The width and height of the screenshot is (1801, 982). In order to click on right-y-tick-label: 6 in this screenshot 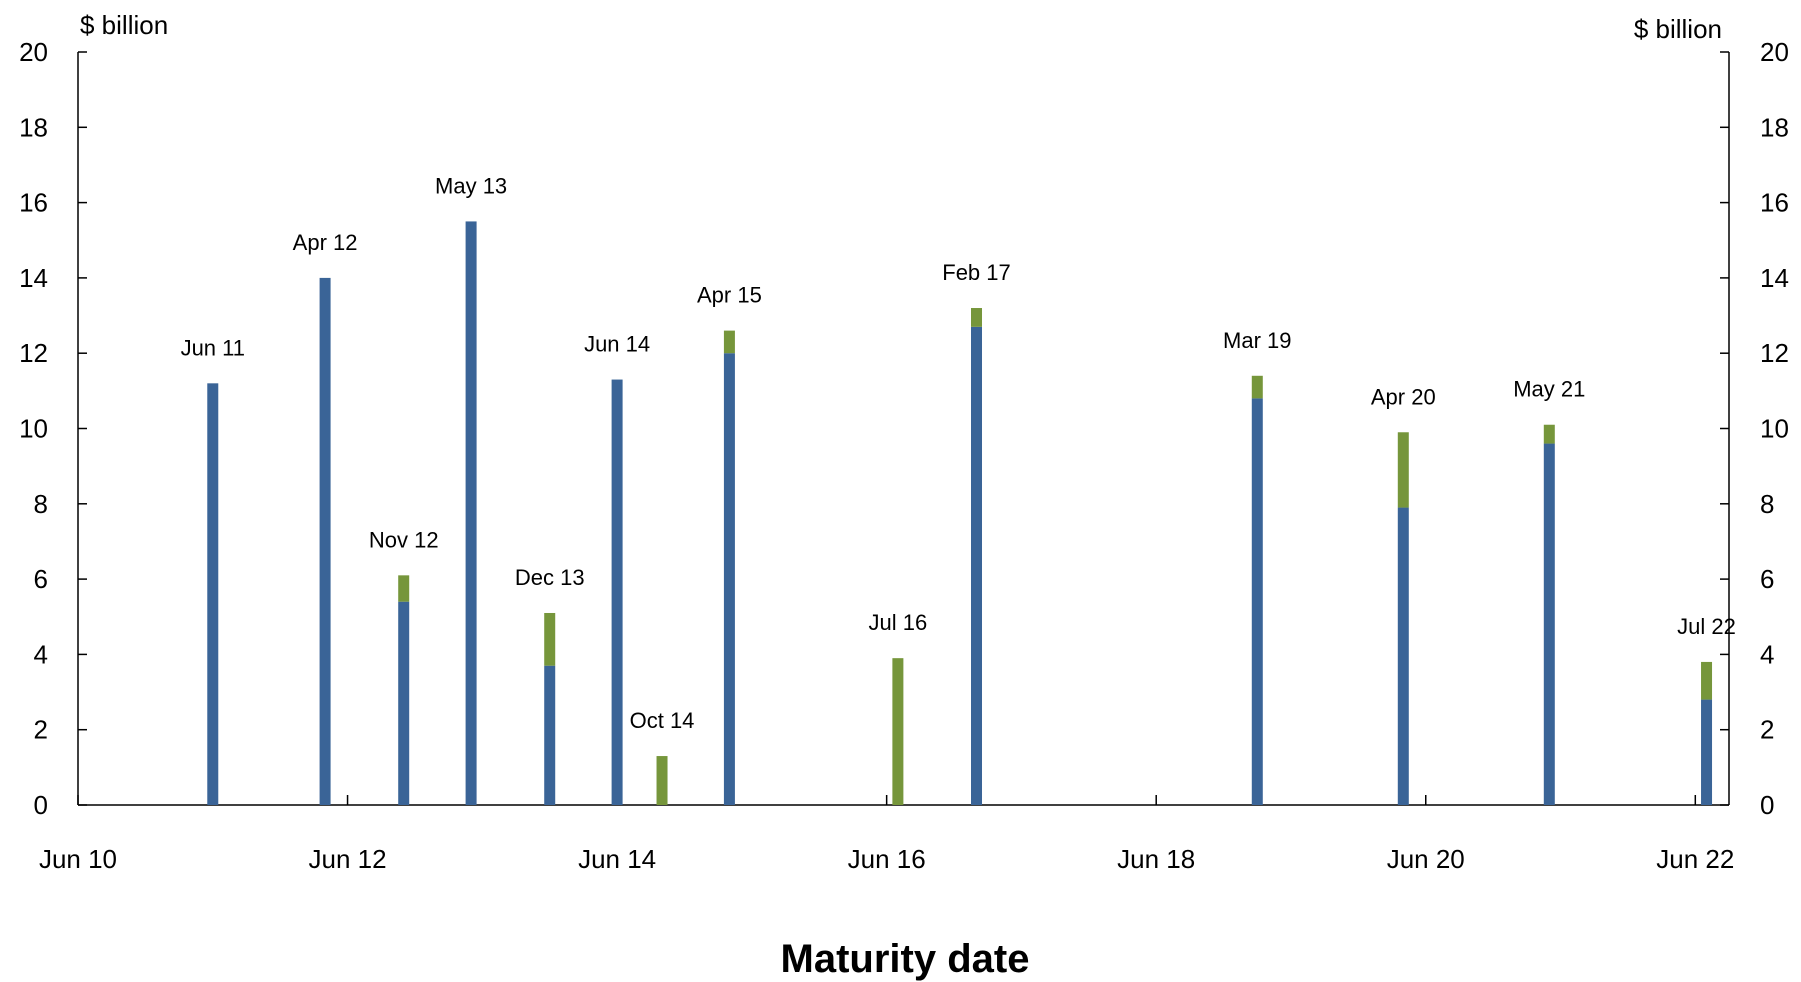, I will do `click(1767, 579)`.